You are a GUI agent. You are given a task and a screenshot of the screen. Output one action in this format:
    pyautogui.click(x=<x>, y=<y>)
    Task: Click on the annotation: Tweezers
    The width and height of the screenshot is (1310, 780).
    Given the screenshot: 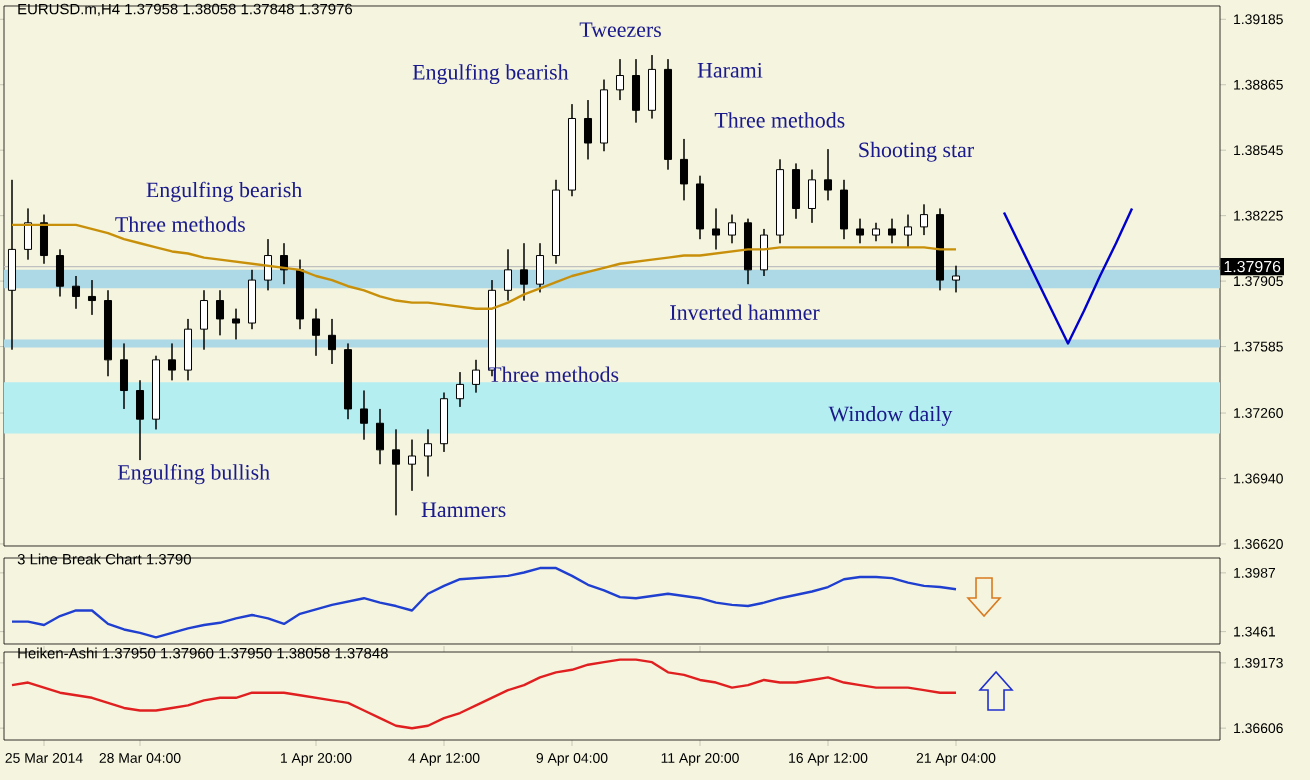 What is the action you would take?
    pyautogui.click(x=620, y=30)
    